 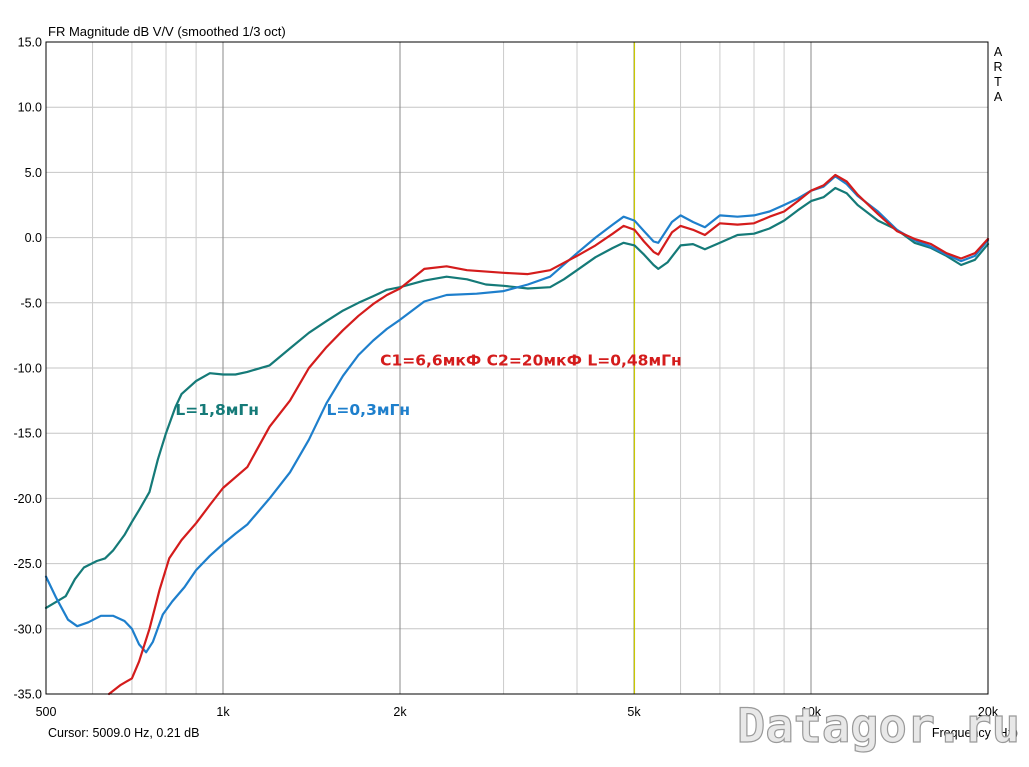 I want to click on y-tick-label: 5.0, so click(x=33, y=173).